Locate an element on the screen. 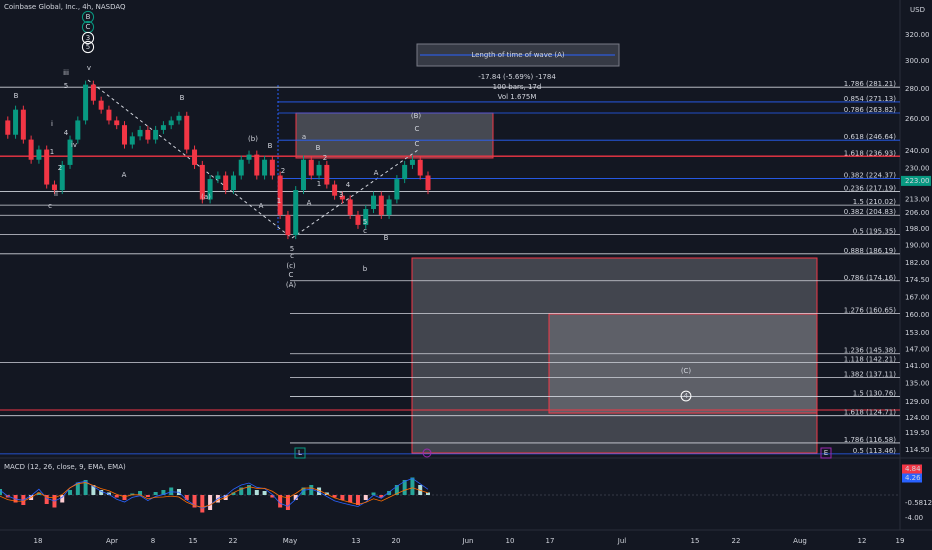 Image resolution: width=932 pixels, height=550 pixels. time-tick: May is located at coordinates (290, 541).